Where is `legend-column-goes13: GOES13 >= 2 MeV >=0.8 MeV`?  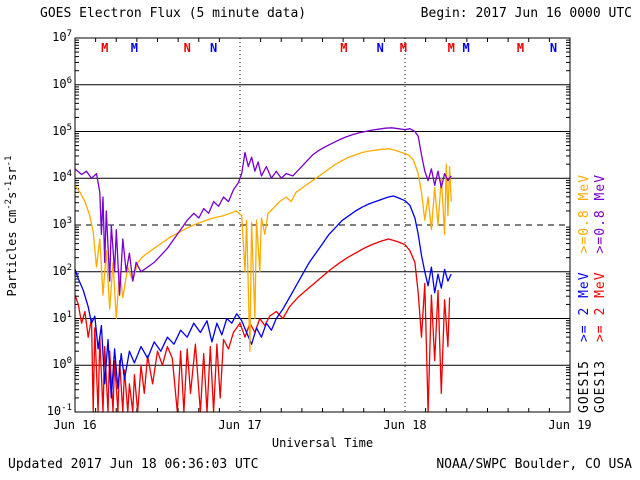
legend-column-goes13: GOES13 >= 2 MeV >=0.8 MeV is located at coordinates (600, 277).